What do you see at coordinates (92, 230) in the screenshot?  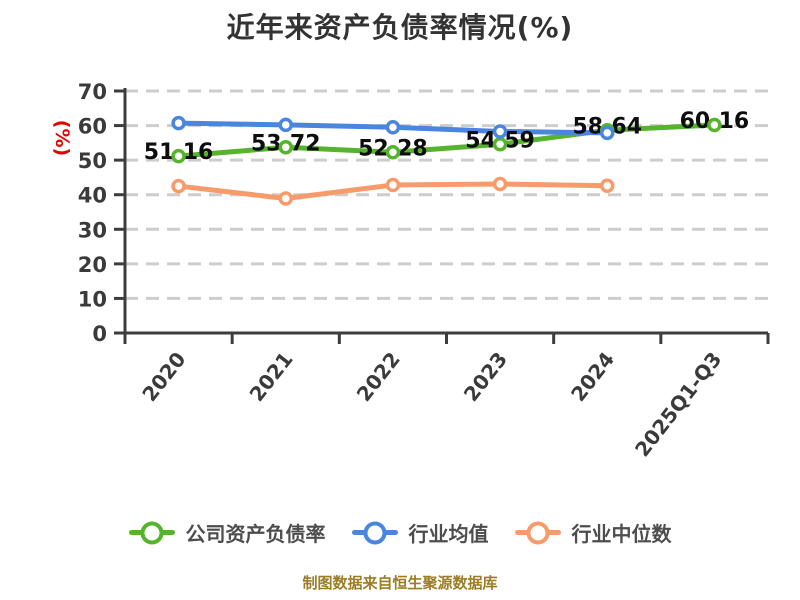 I see `y-tick-label: 30` at bounding box center [92, 230].